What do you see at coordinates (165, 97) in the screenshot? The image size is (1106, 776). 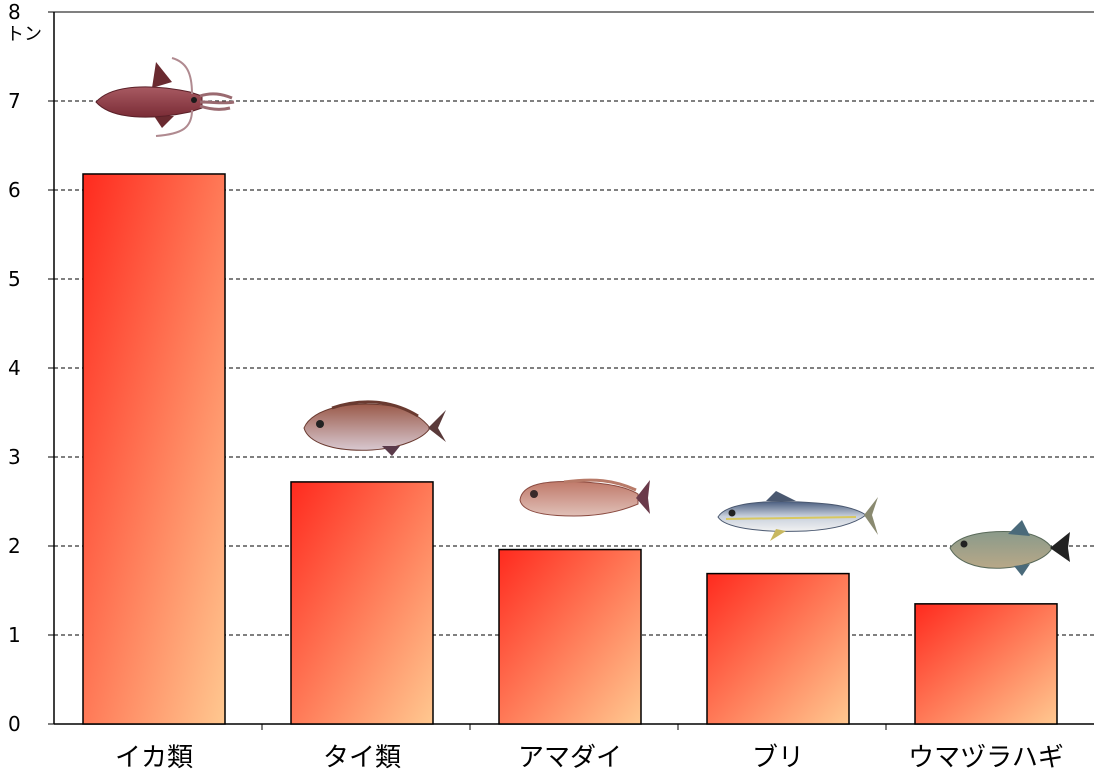 I see `squid-icon` at bounding box center [165, 97].